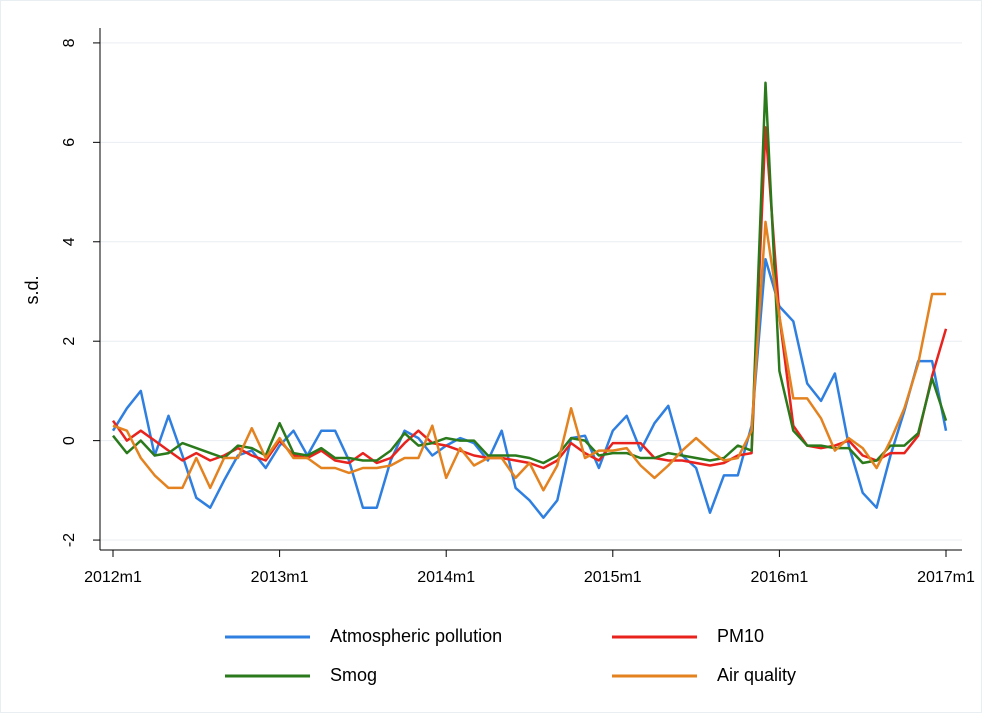 The width and height of the screenshot is (982, 713). What do you see at coordinates (69, 440) in the screenshot?
I see `y-tick-label: 0` at bounding box center [69, 440].